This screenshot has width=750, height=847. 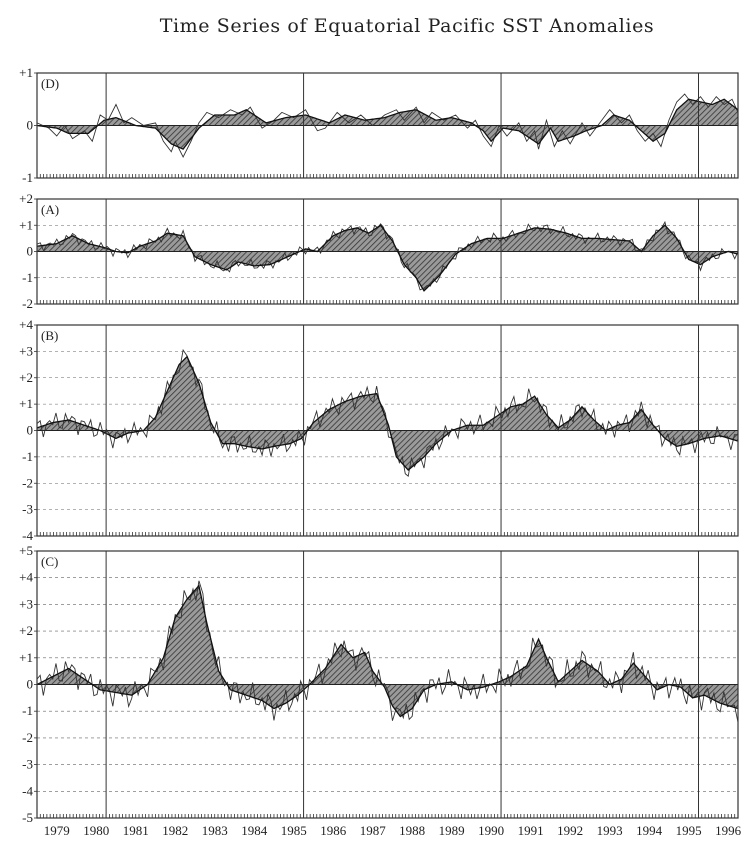 I want to click on year-label: 1983, so click(x=215, y=830).